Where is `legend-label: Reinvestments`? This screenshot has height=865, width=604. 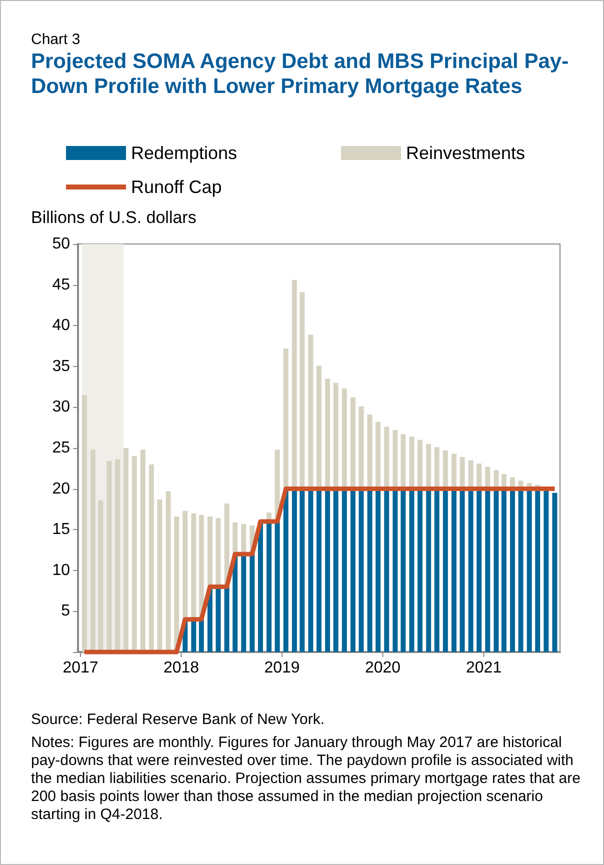 legend-label: Reinvestments is located at coordinates (466, 153).